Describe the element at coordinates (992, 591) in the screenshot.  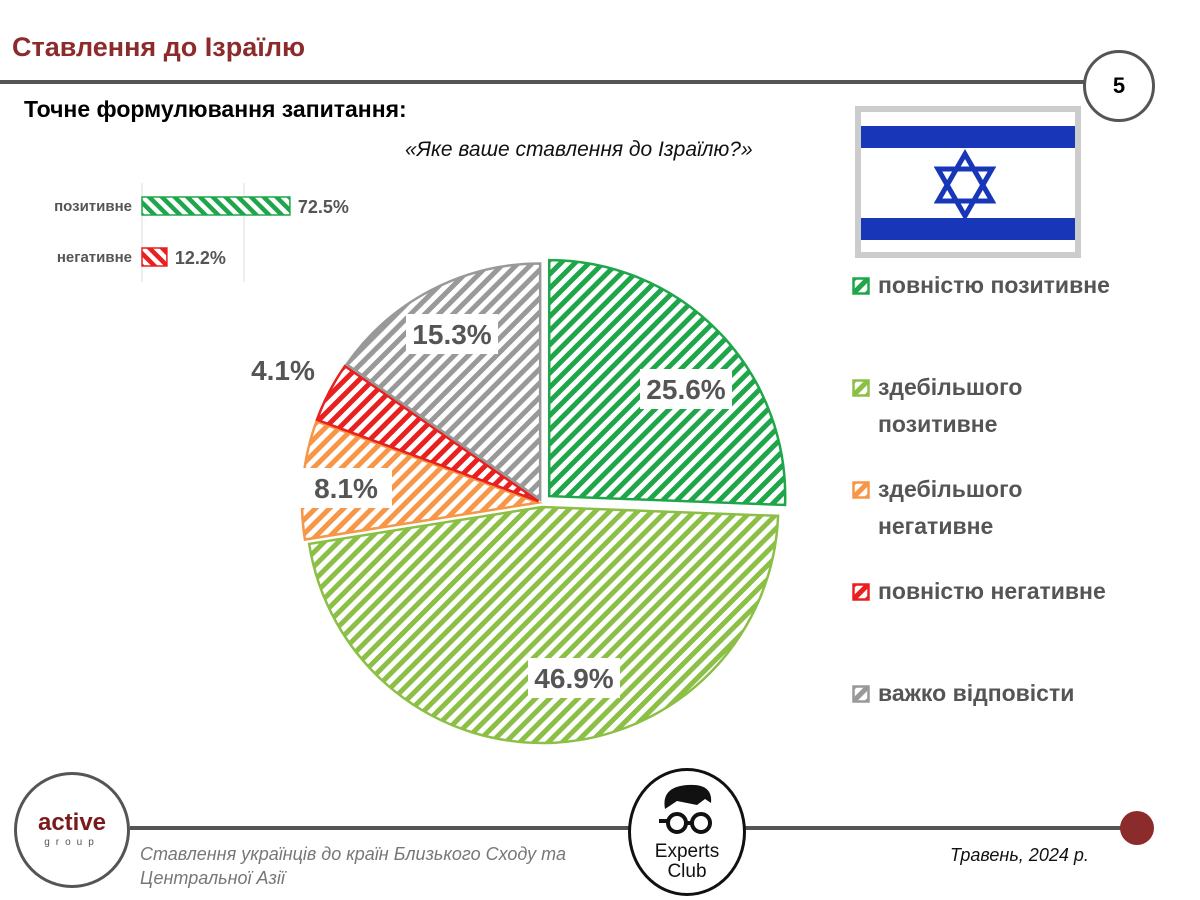
I see `legend-label: повністю негативне` at that location.